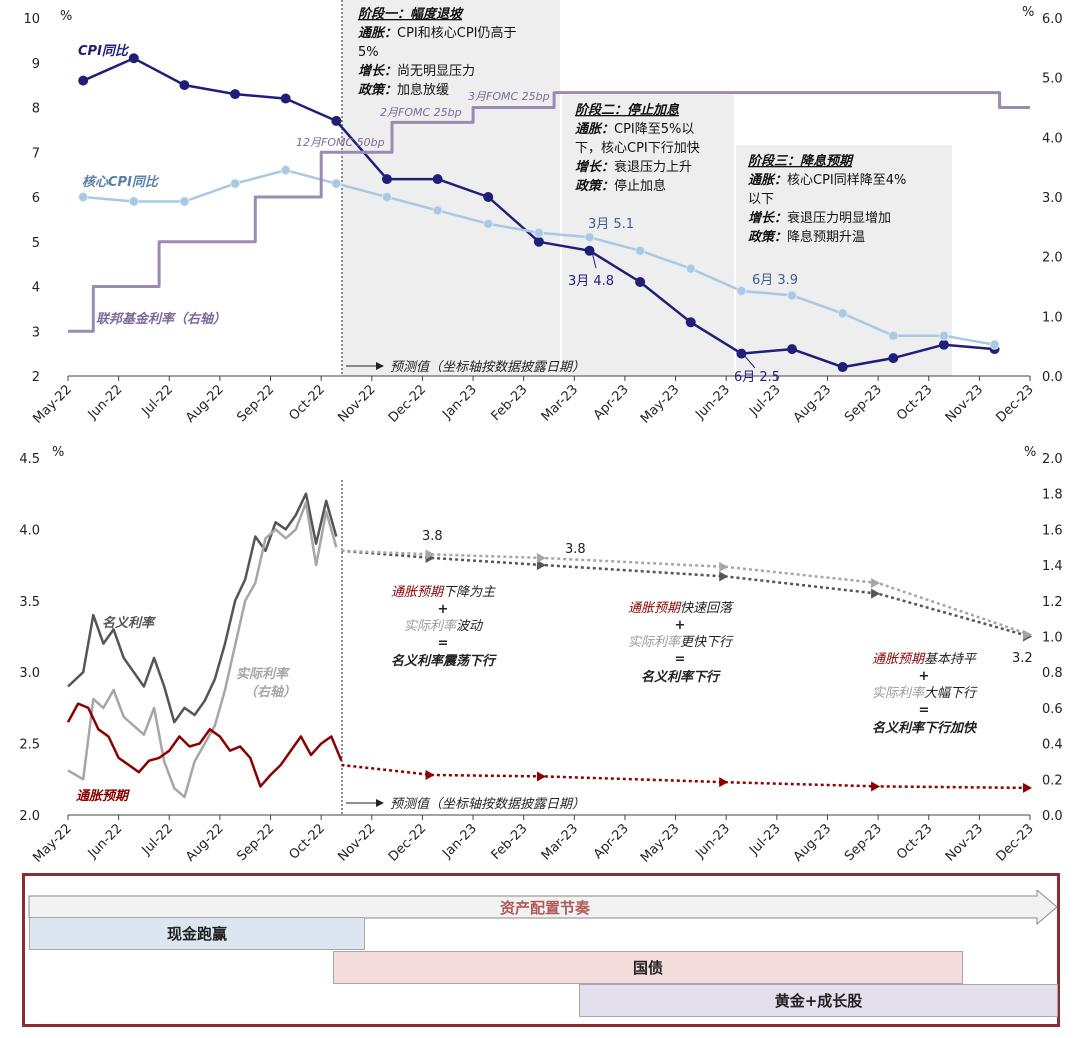 The height and width of the screenshot is (1038, 1080). Describe the element at coordinates (627, 110) in the screenshot. I see `stage-2-title: 阶段二：停止加息` at that location.